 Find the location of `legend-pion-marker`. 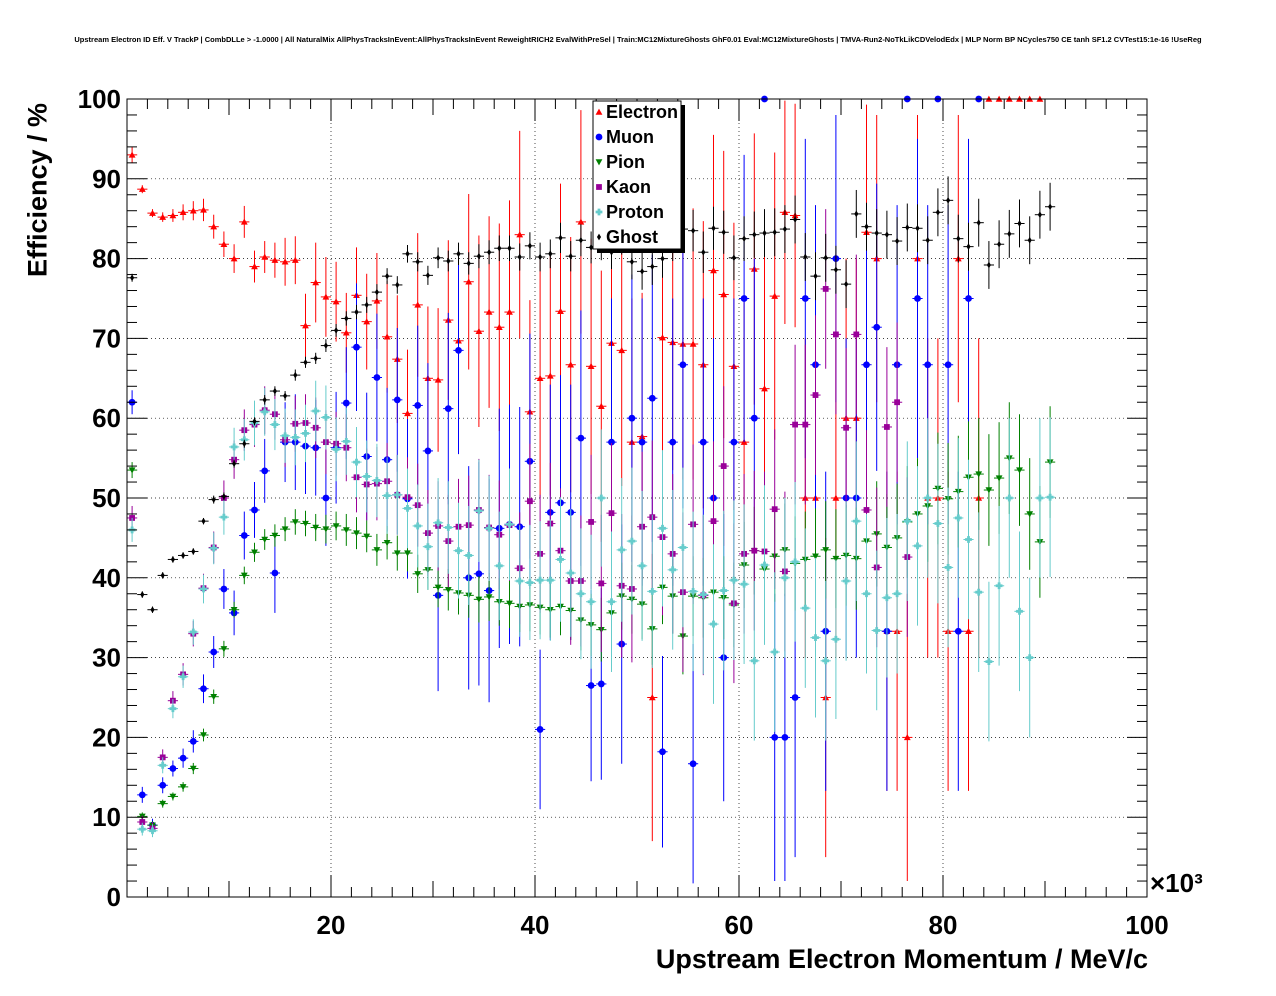

legend-pion-marker is located at coordinates (599, 162).